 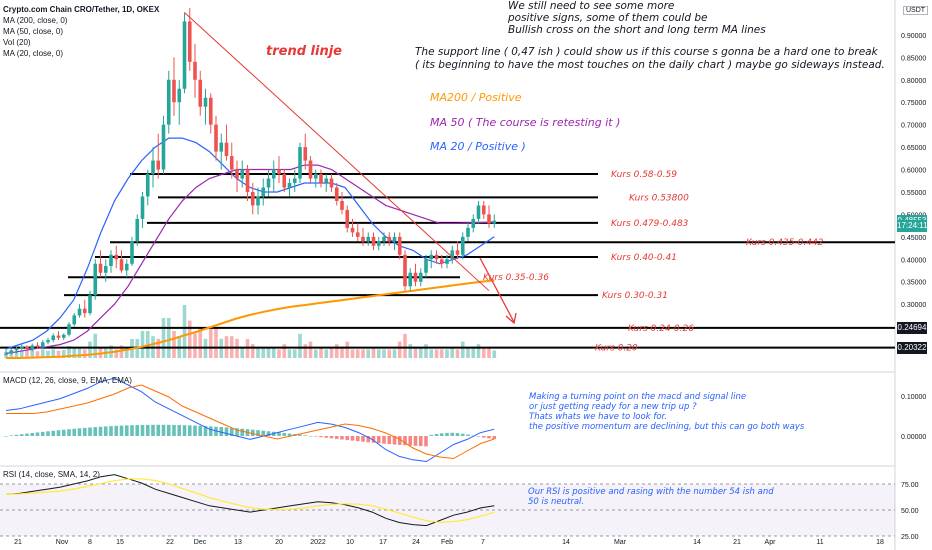 What do you see at coordinates (33, 31) in the screenshot?
I see `indicator-ma50: MA (50, close, 0)` at bounding box center [33, 31].